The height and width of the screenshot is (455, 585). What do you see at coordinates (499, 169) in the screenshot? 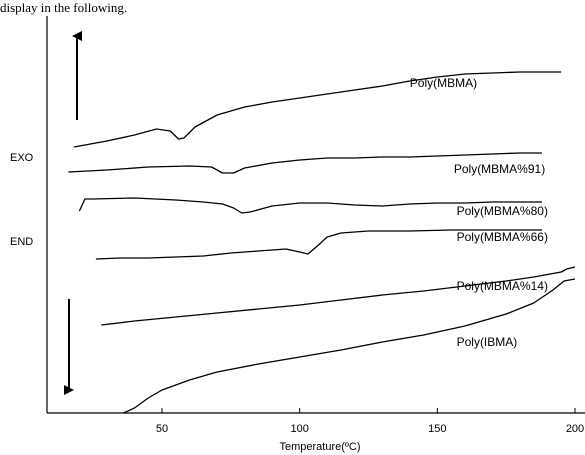
I see `series-label-2: Poly(MBMA%91)` at bounding box center [499, 169].